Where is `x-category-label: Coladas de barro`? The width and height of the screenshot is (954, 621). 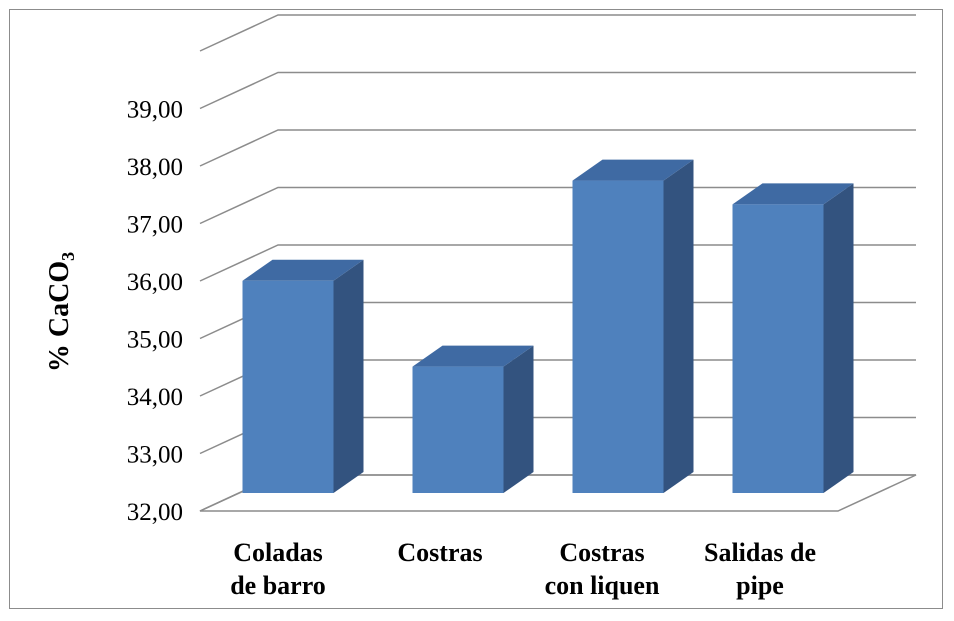
x-category-label: Coladas de barro is located at coordinates (278, 569).